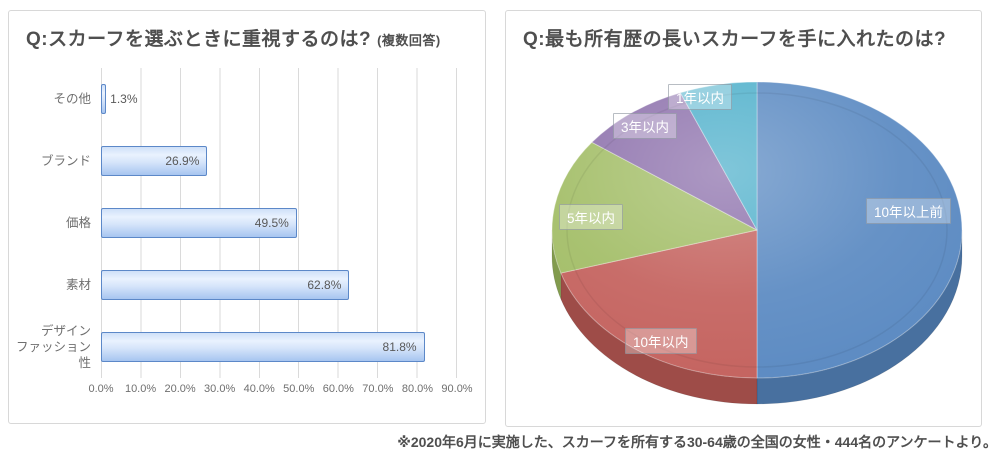 This screenshot has height=470, width=1000. Describe the element at coordinates (271, 223) in the screenshot. I see `bar-value-label: 49.5%` at that location.